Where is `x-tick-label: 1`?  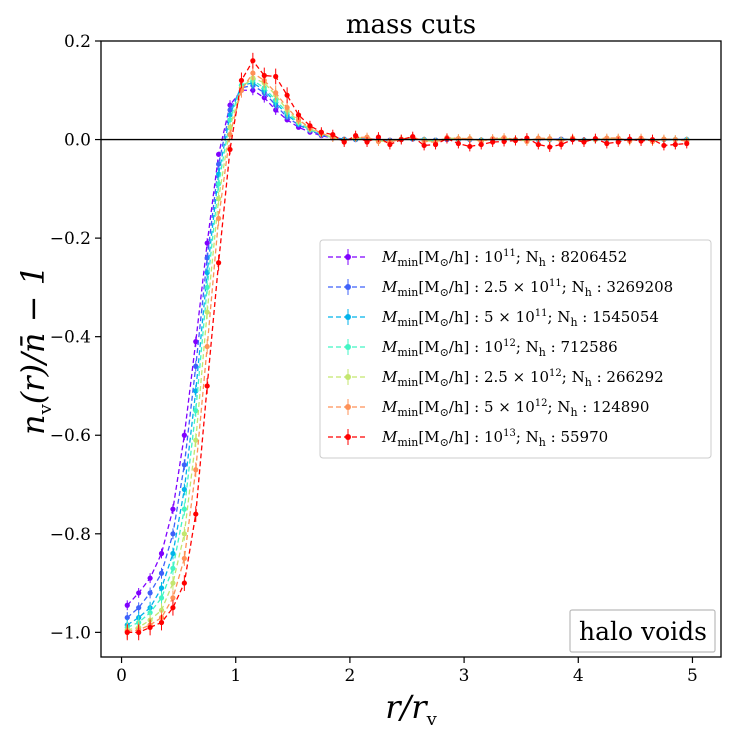
x-tick-label: 1 is located at coordinates (235, 676).